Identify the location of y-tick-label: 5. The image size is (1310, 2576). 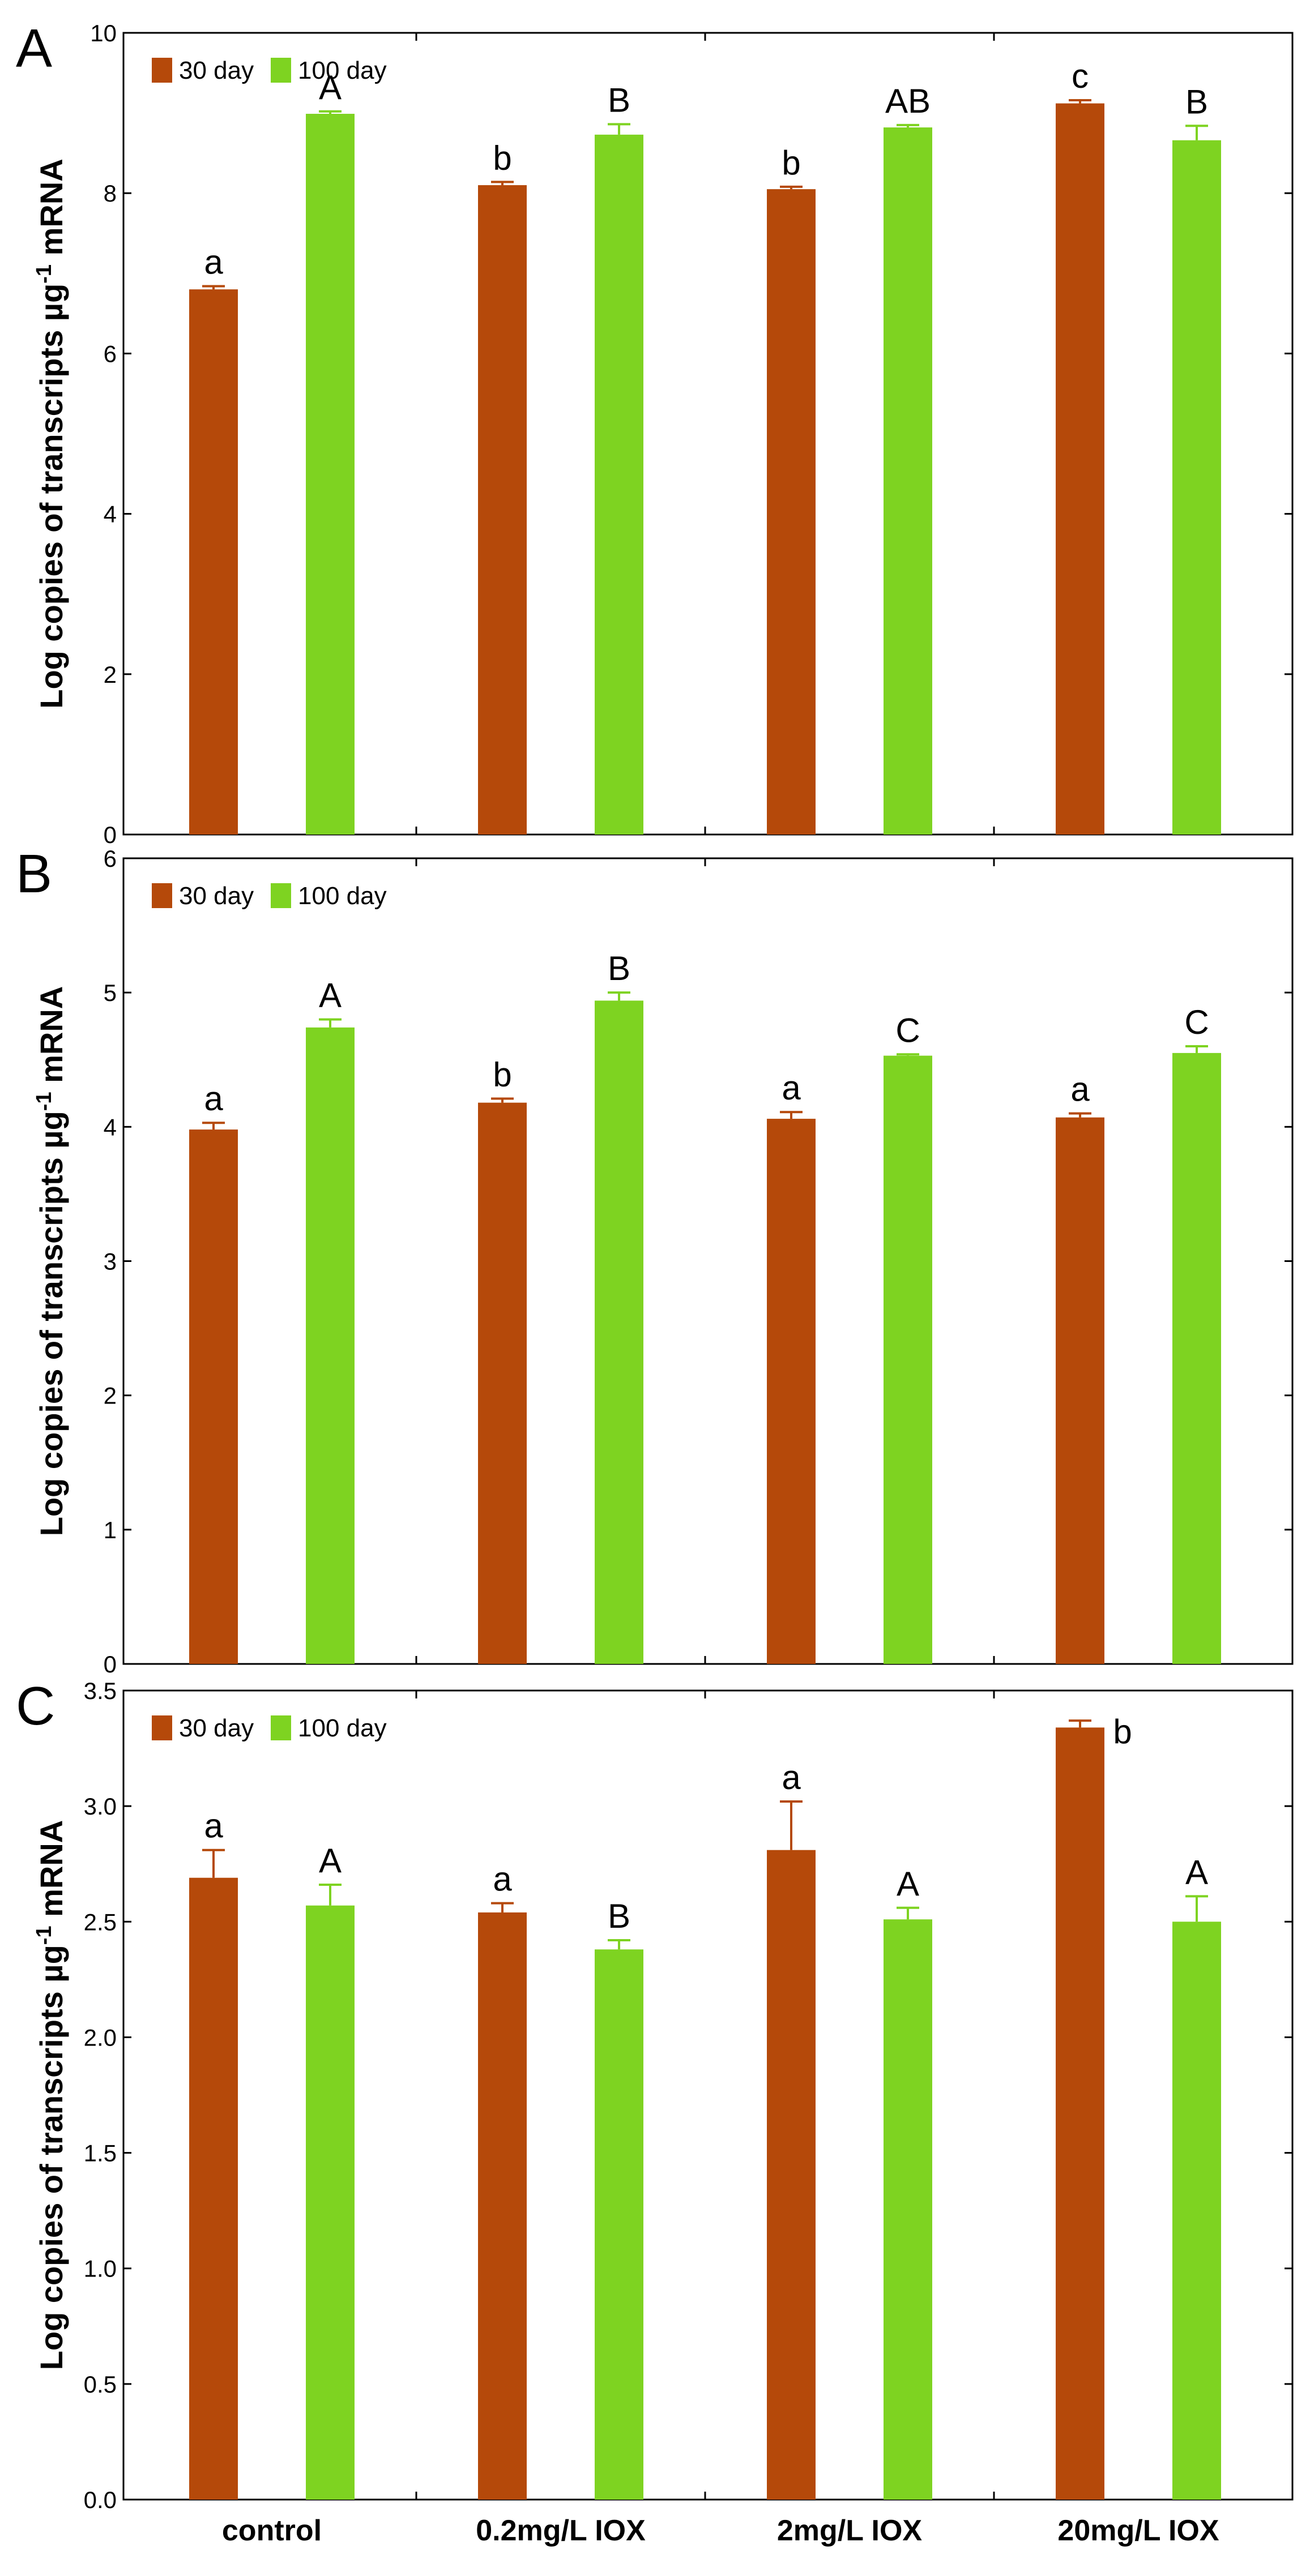
(110, 992).